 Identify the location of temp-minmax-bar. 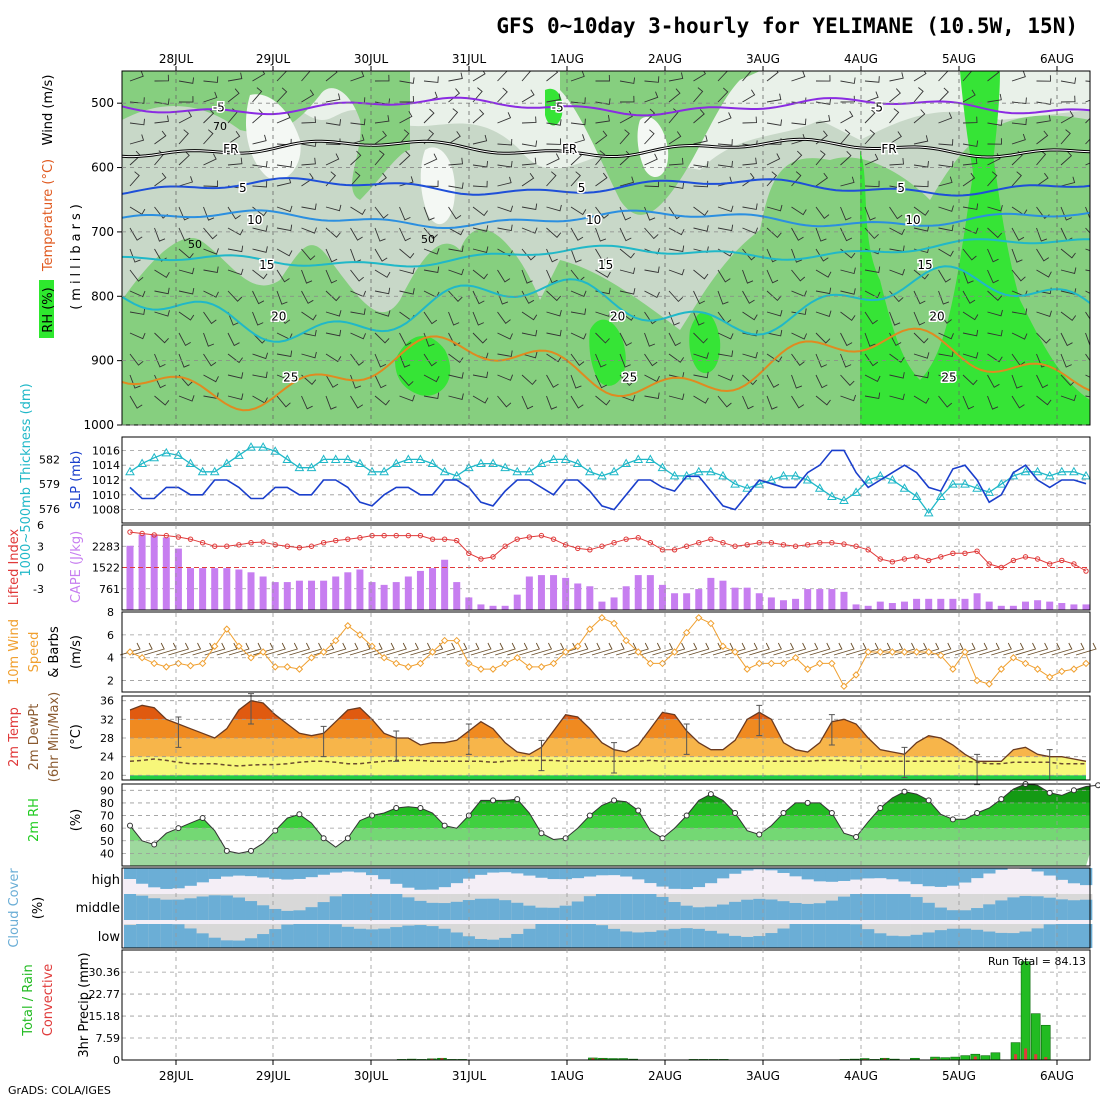
(541, 755).